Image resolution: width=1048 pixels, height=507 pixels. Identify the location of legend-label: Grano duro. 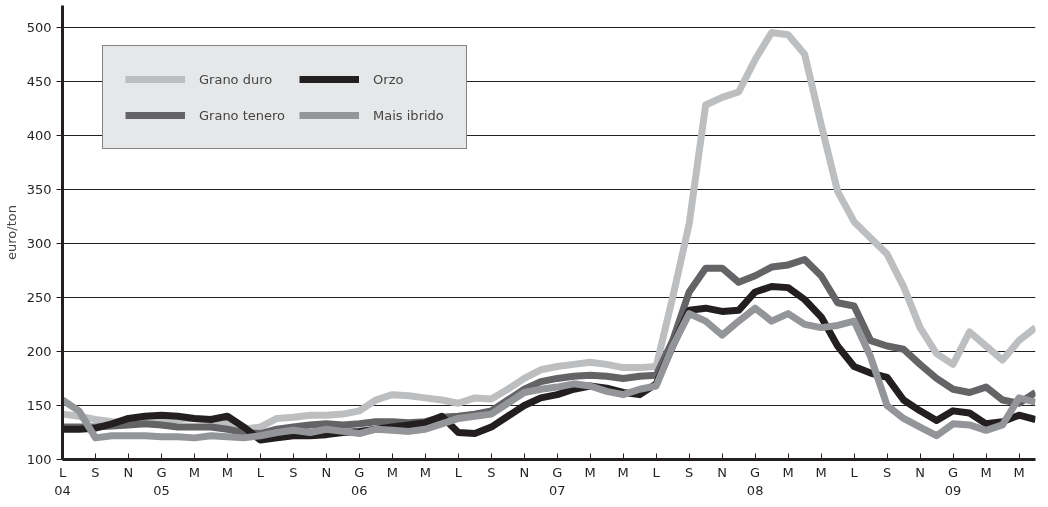
(236, 79).